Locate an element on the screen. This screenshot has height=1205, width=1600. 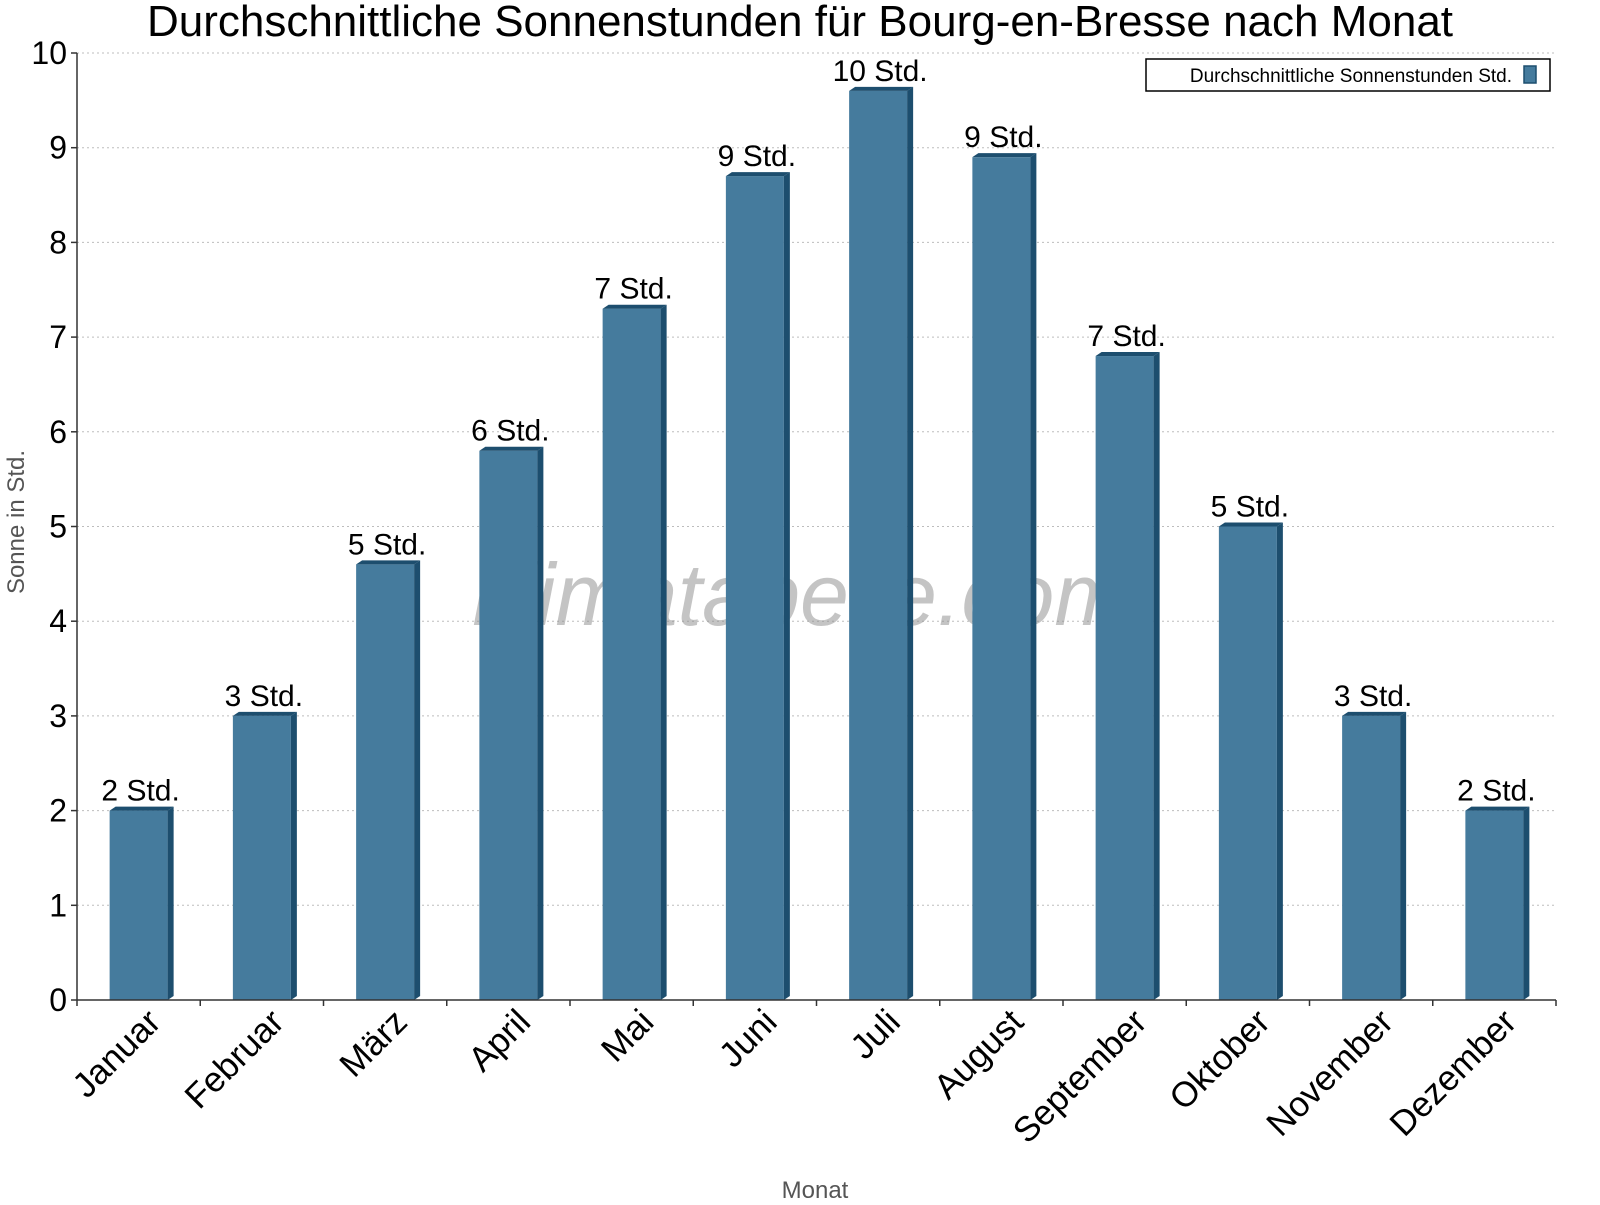
legend-label: Durchschnittliche Sonnenstunden Std. is located at coordinates (1351, 76).